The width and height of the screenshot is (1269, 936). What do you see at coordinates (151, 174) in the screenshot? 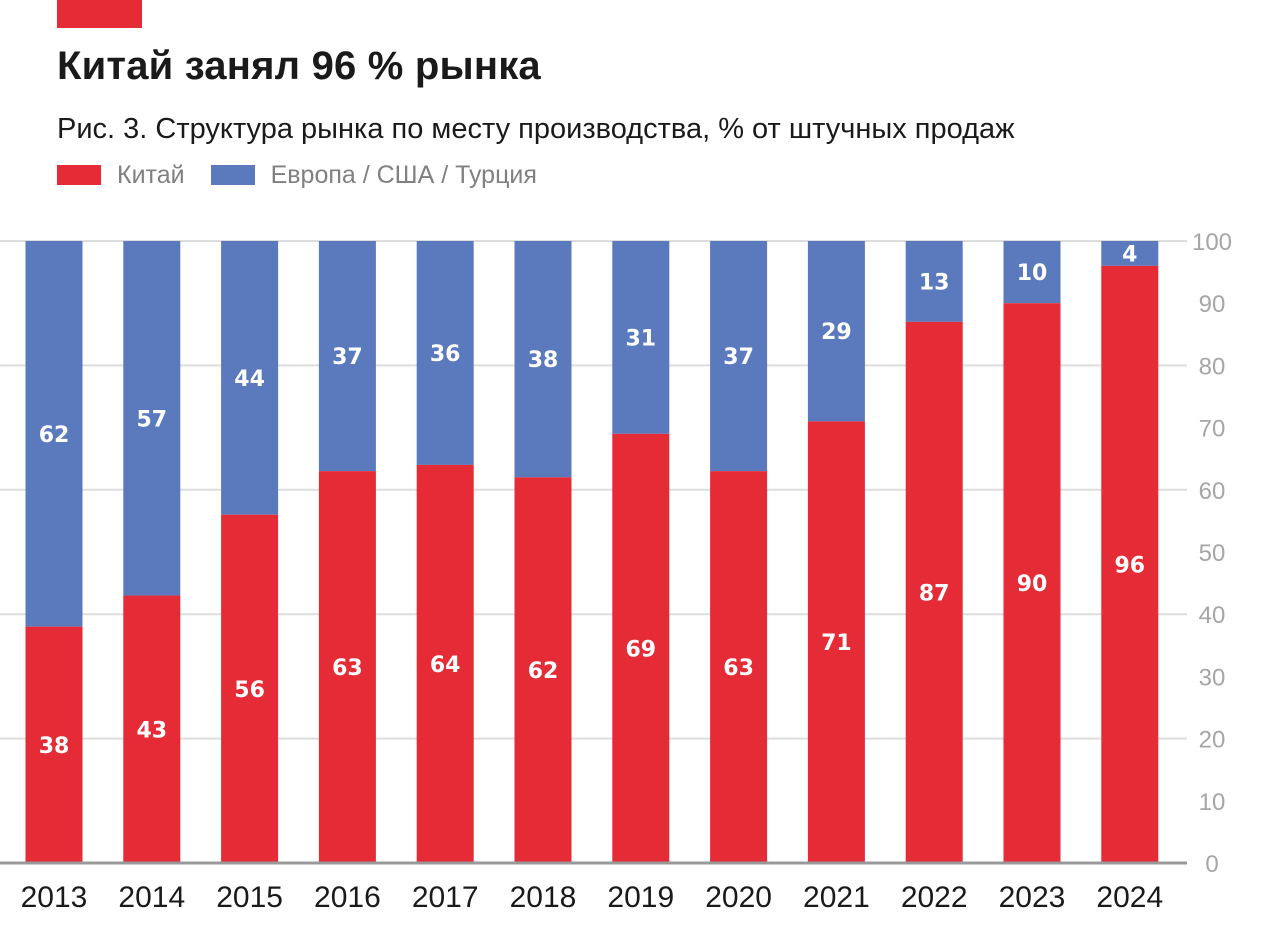
I see `legend-label-china: Китай` at bounding box center [151, 174].